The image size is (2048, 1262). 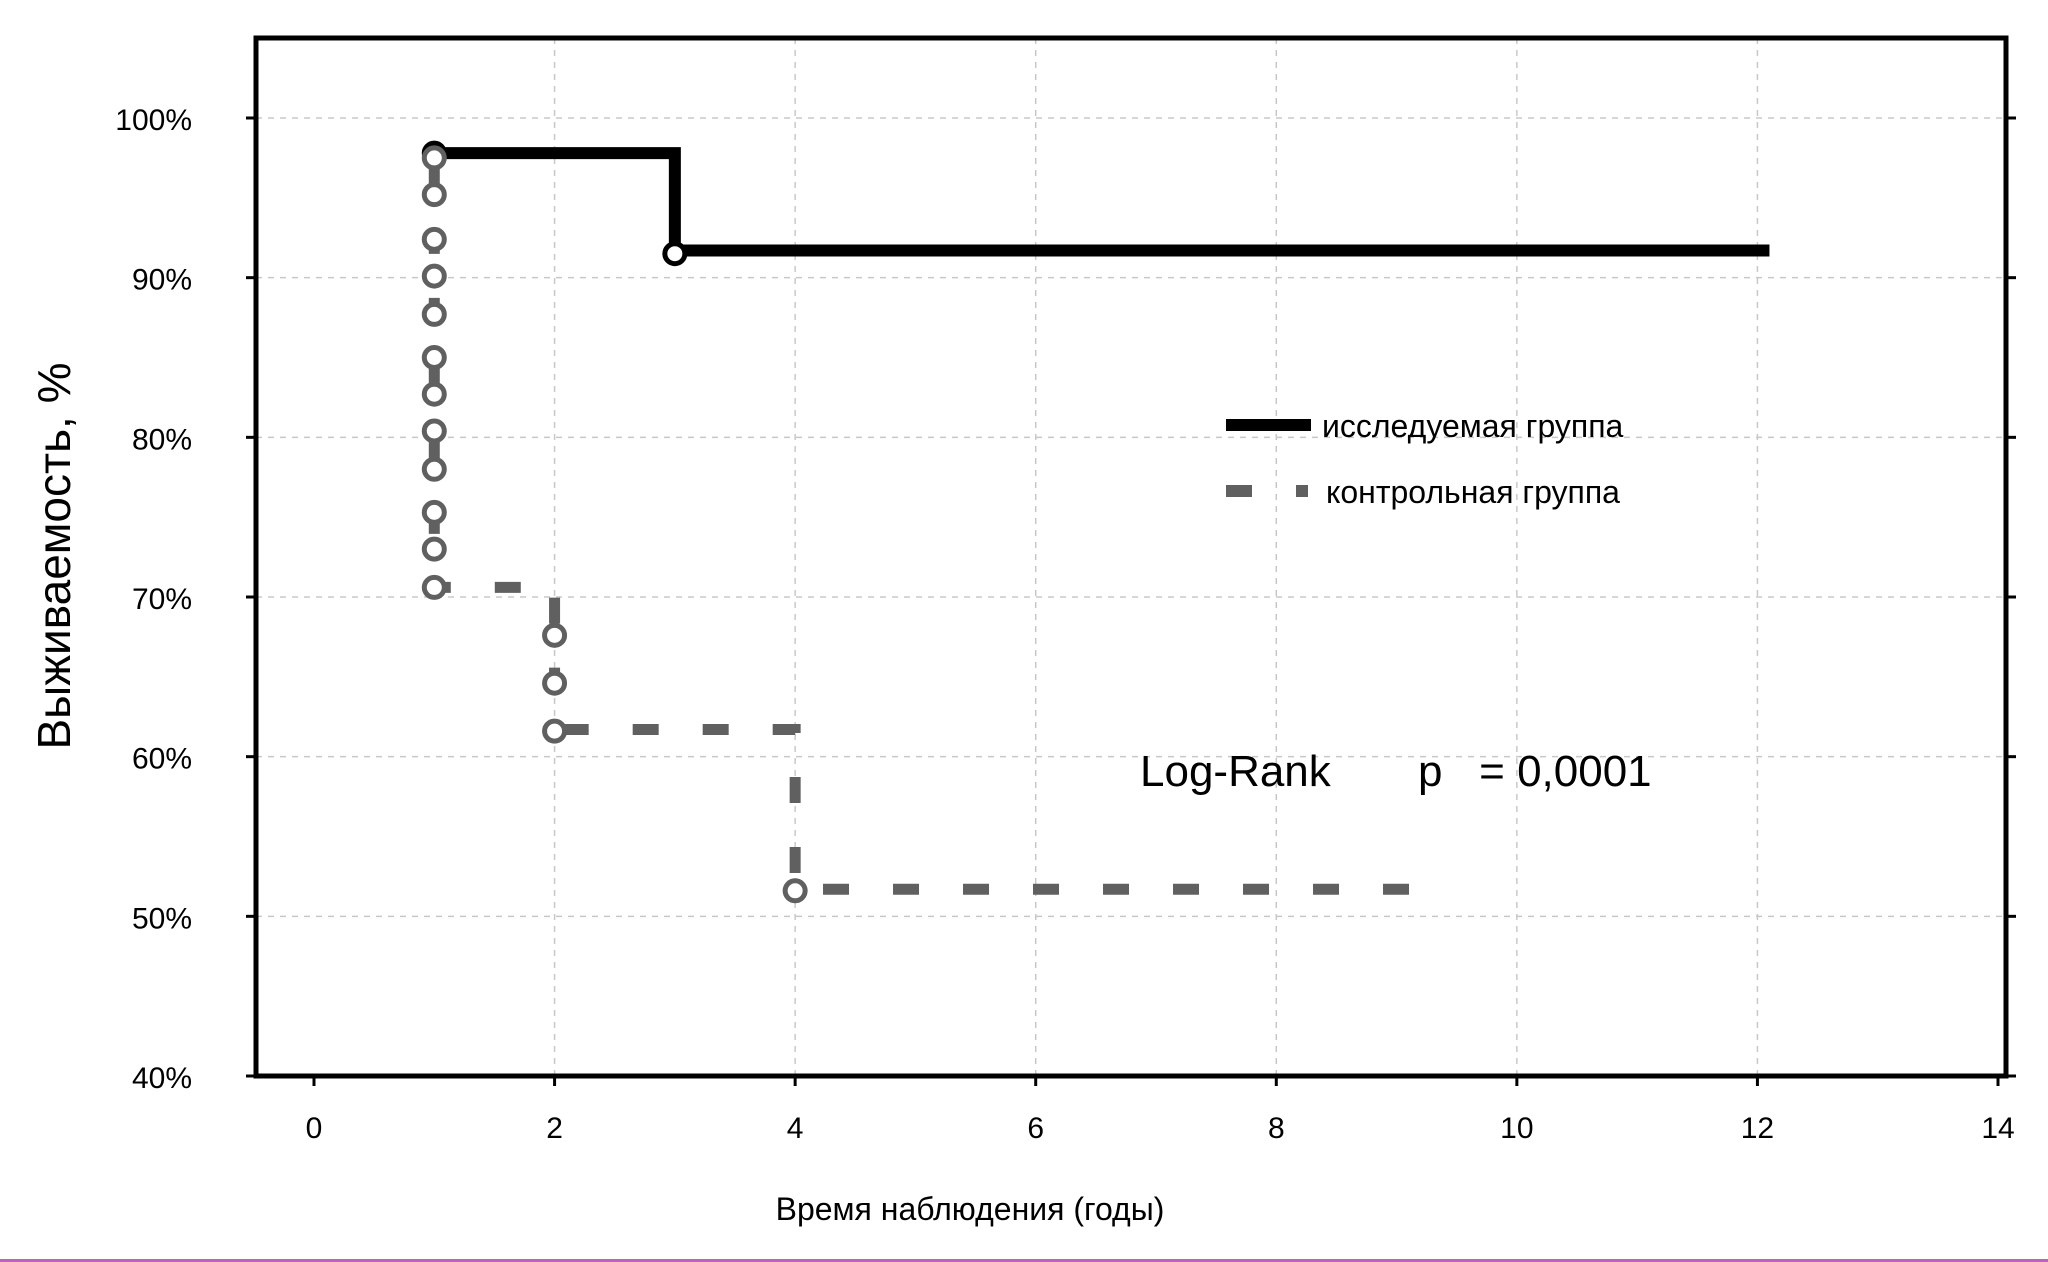 What do you see at coordinates (314, 1128) in the screenshot?
I see `x-tick-label-0: 0` at bounding box center [314, 1128].